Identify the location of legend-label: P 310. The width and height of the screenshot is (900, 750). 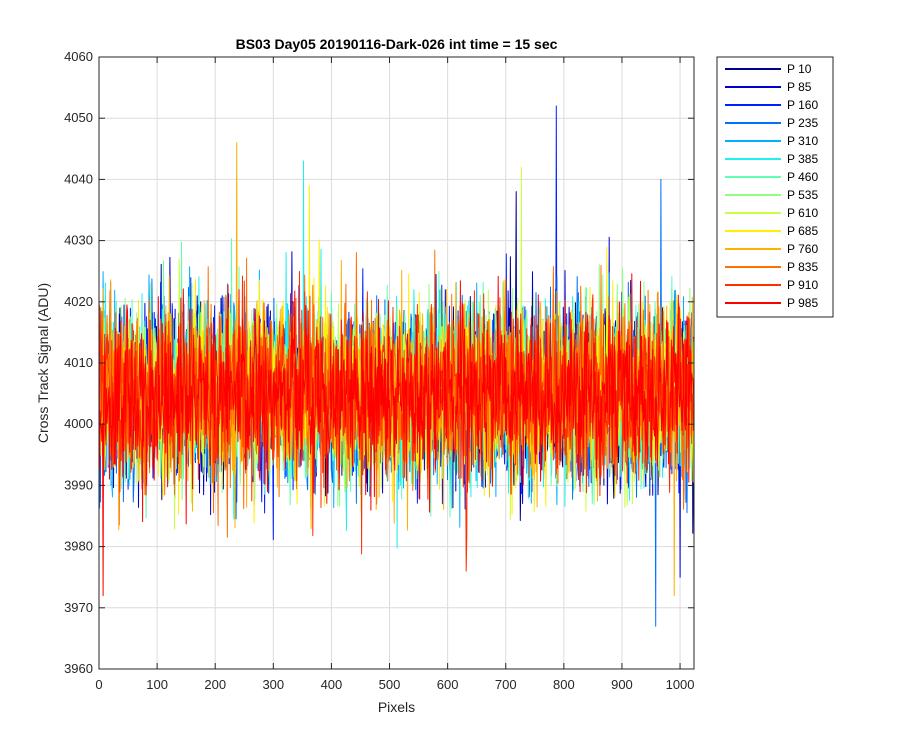
(802, 141).